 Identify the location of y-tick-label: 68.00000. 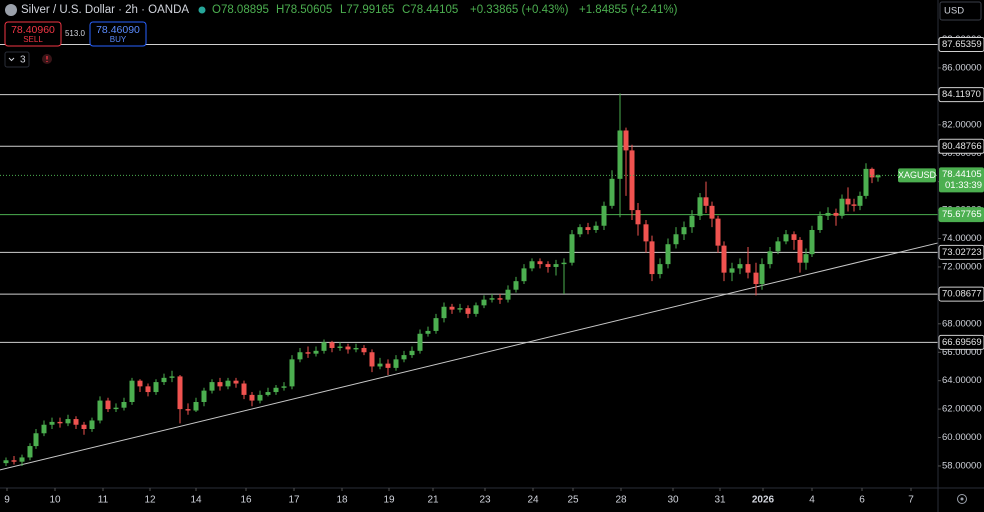
(962, 323).